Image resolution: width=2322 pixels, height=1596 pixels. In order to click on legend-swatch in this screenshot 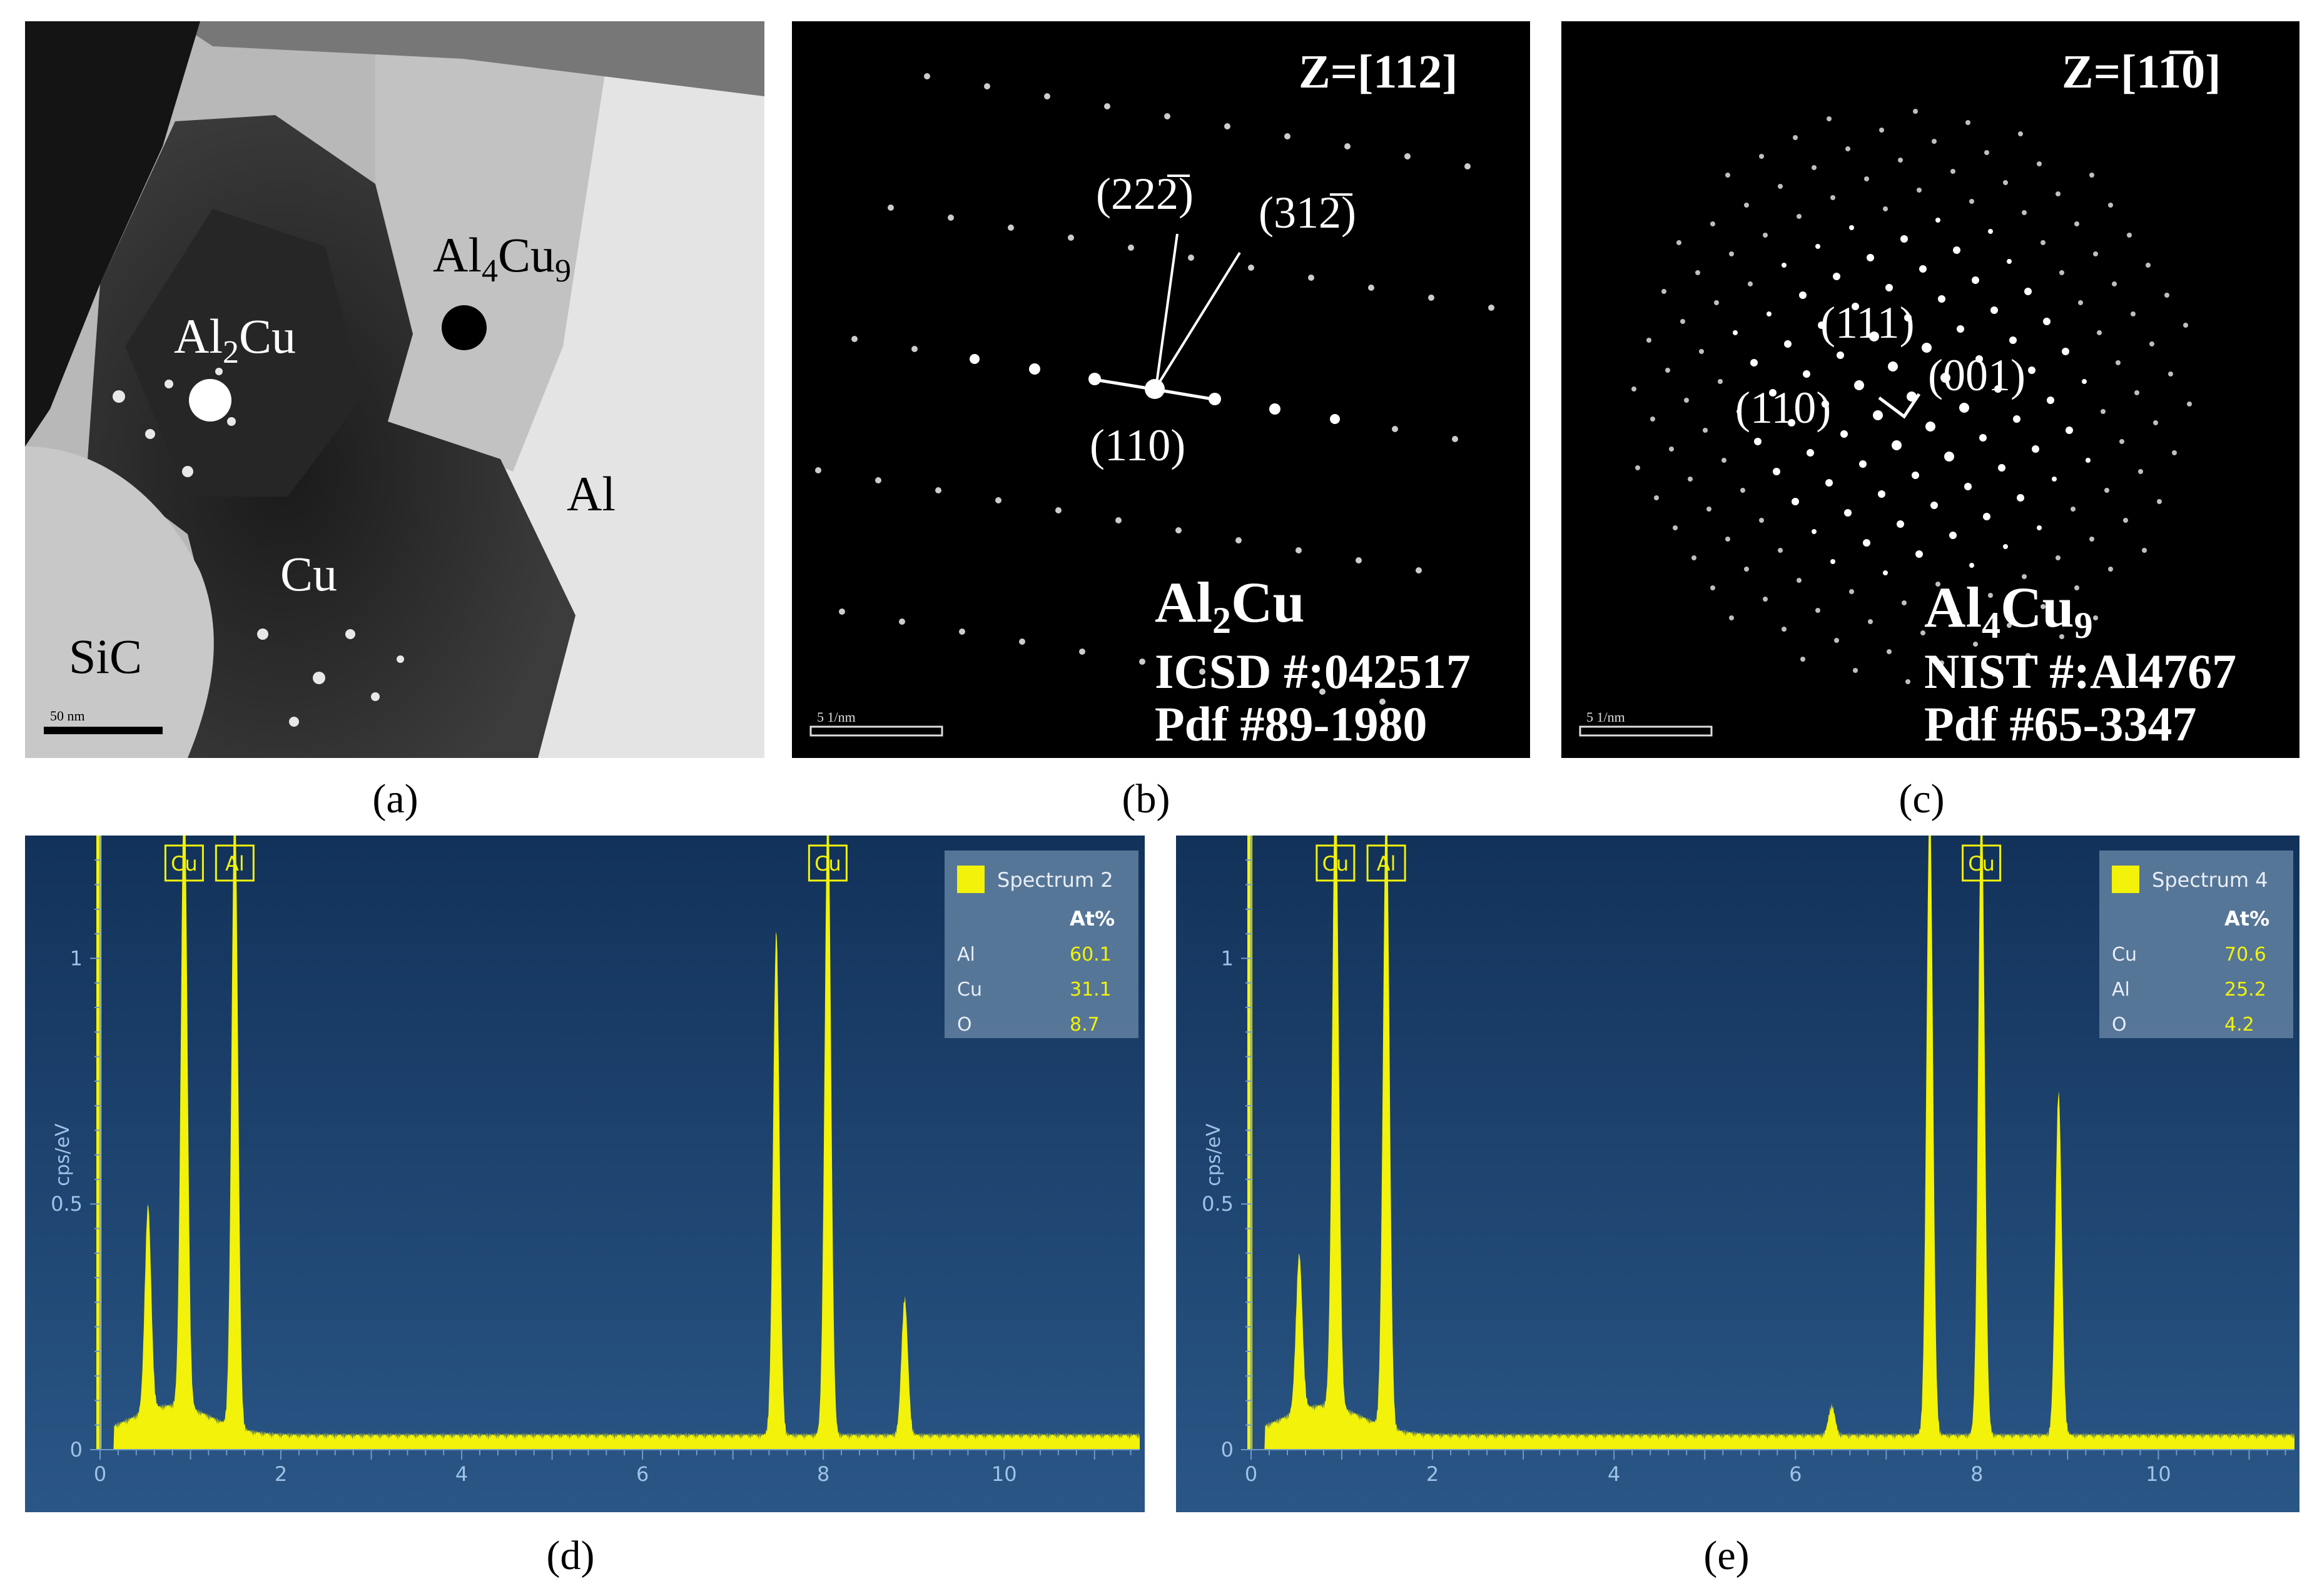, I will do `click(971, 879)`.